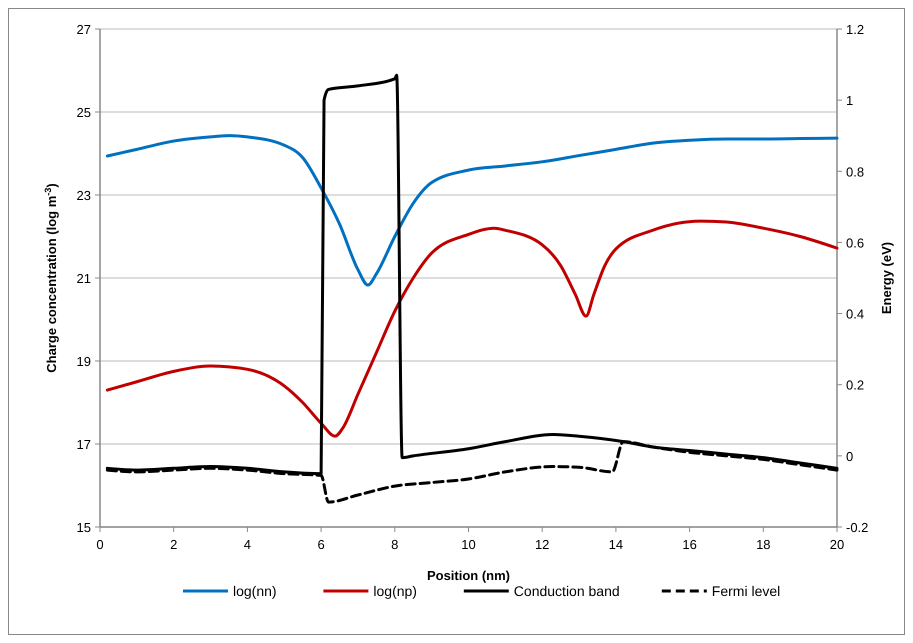  I want to click on y-tick-label: 23, so click(83, 195).